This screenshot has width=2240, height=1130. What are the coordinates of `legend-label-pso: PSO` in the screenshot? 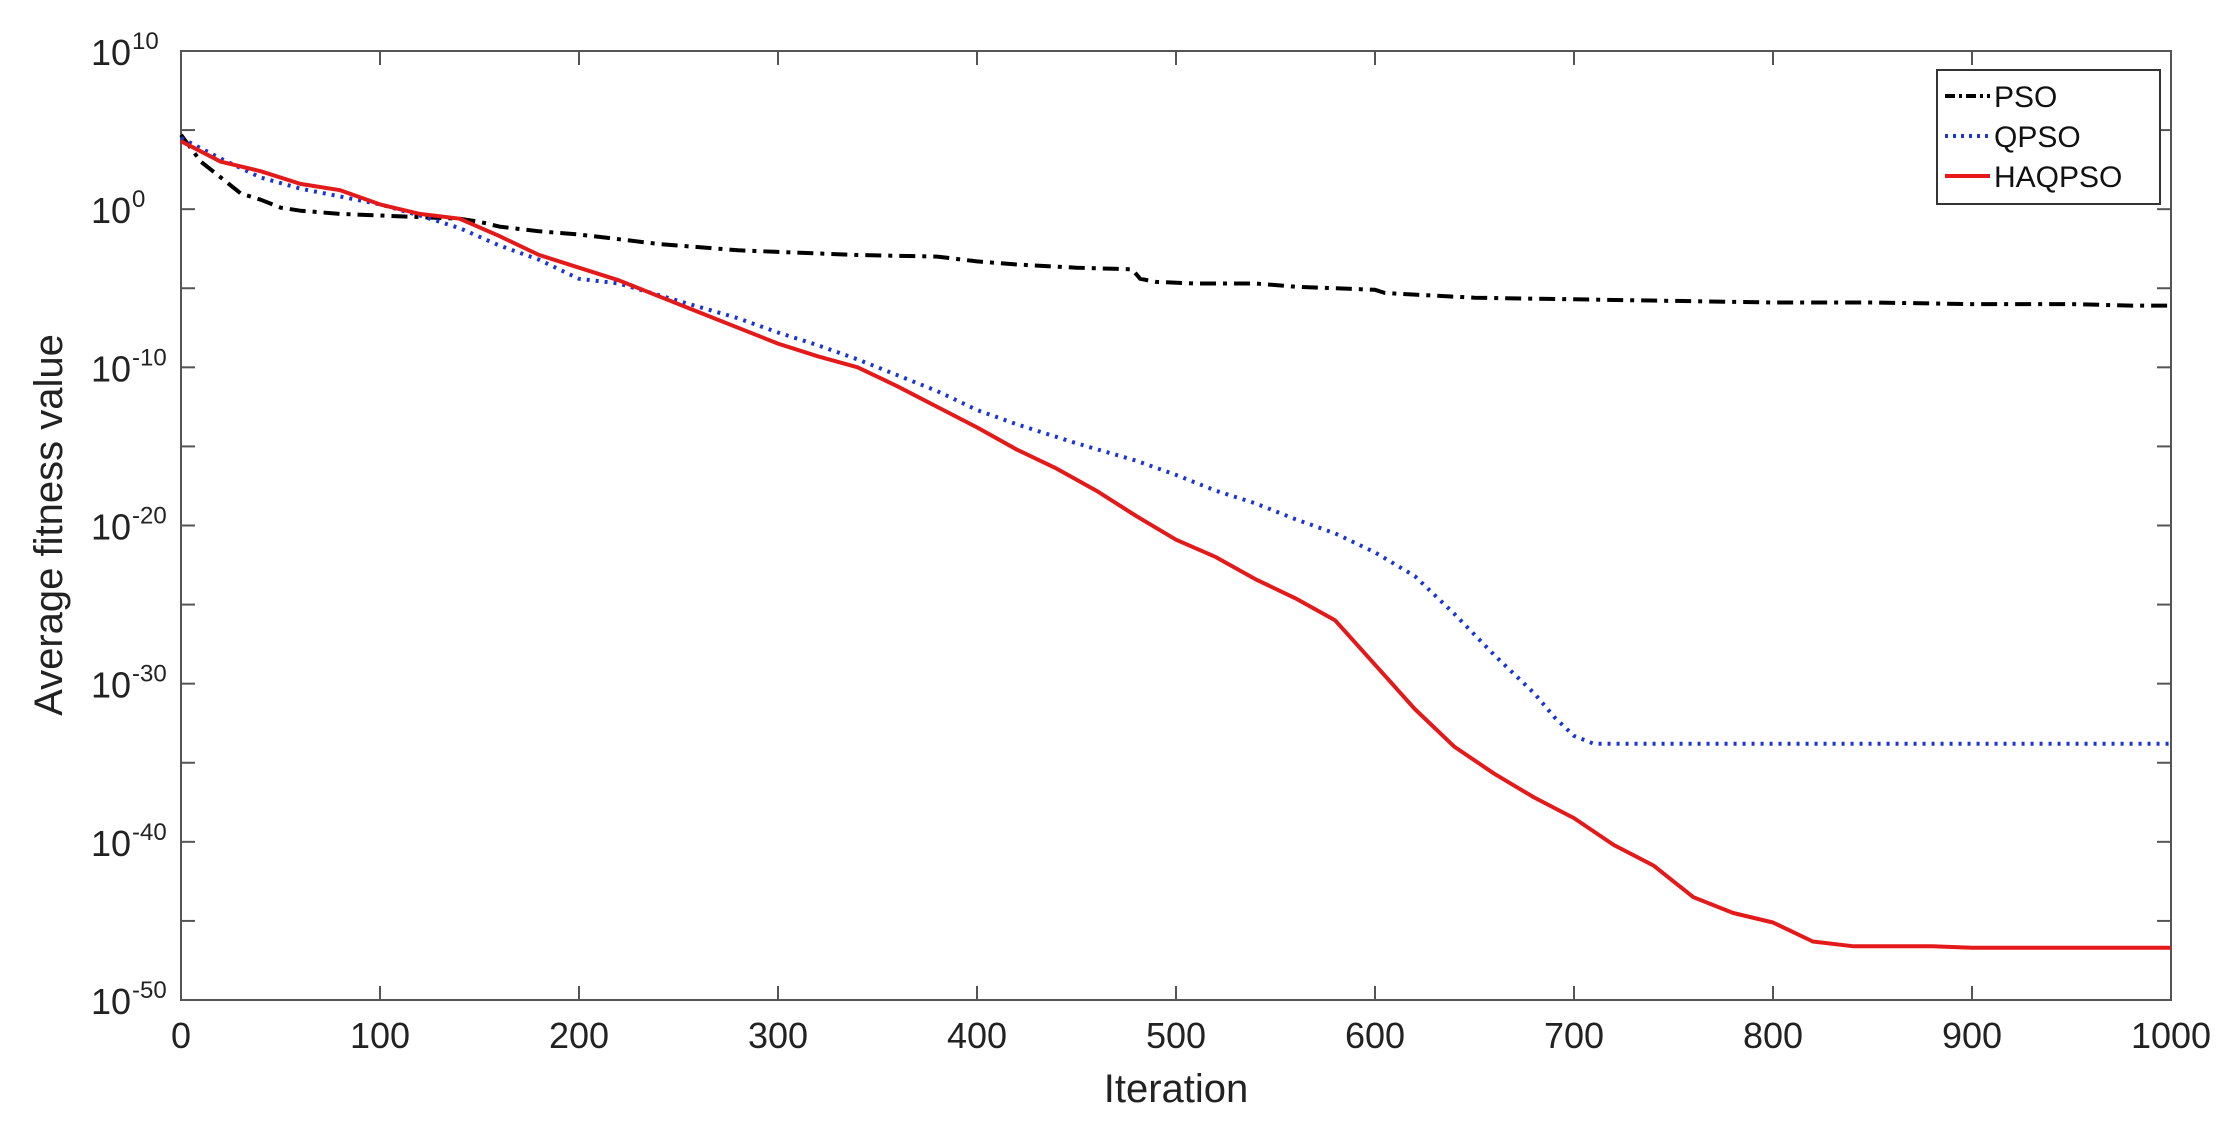 It's located at (2025, 97).